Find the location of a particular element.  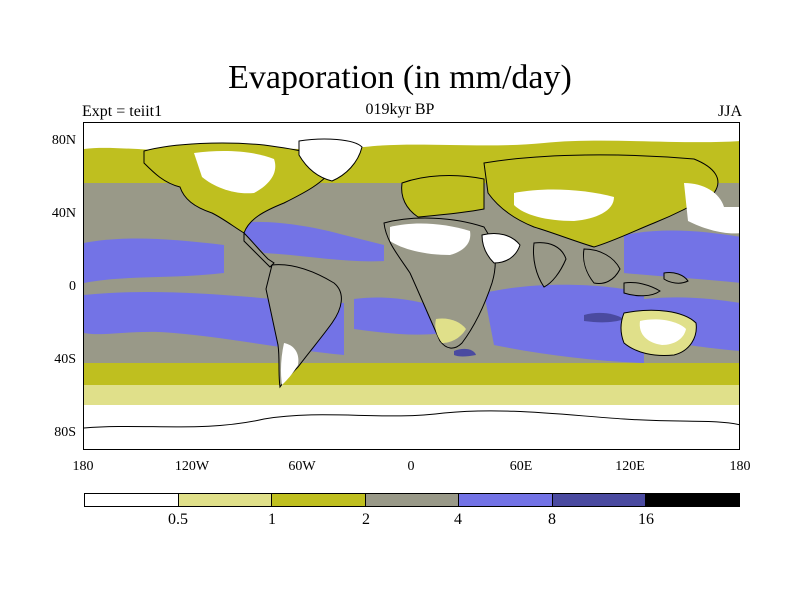

west-pacific-band is located at coordinates (681, 256).